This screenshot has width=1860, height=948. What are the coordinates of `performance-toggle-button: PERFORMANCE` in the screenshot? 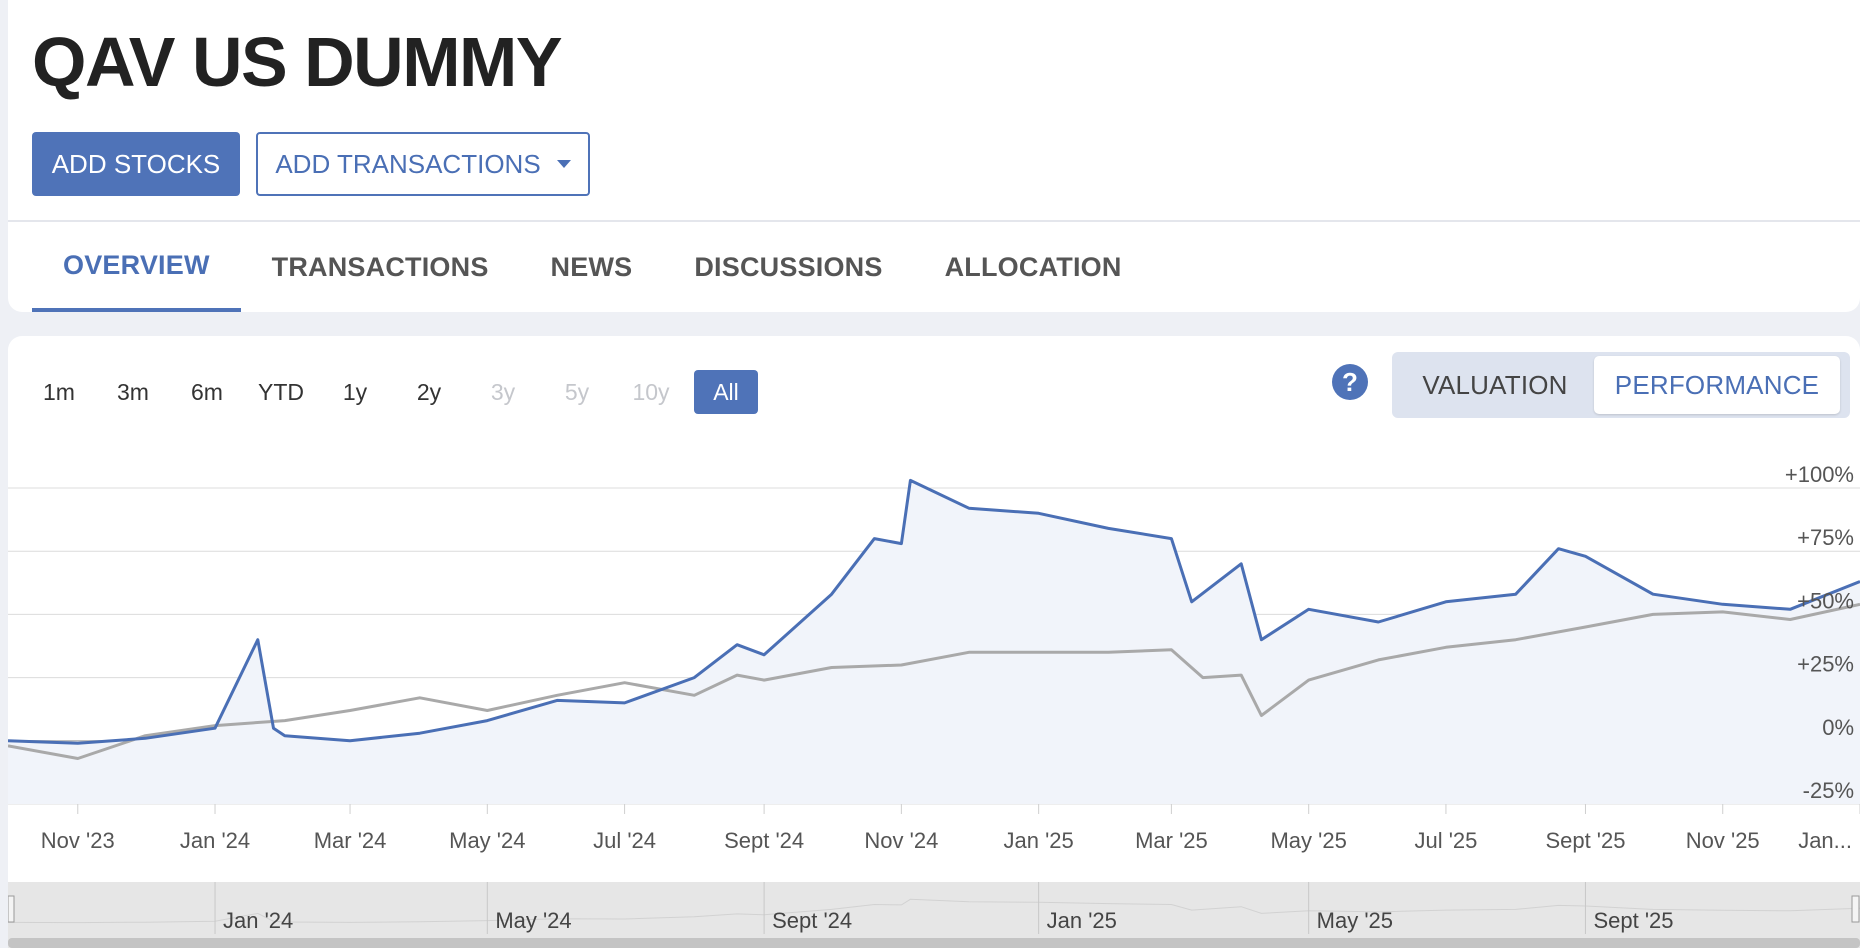 It's located at (1717, 385).